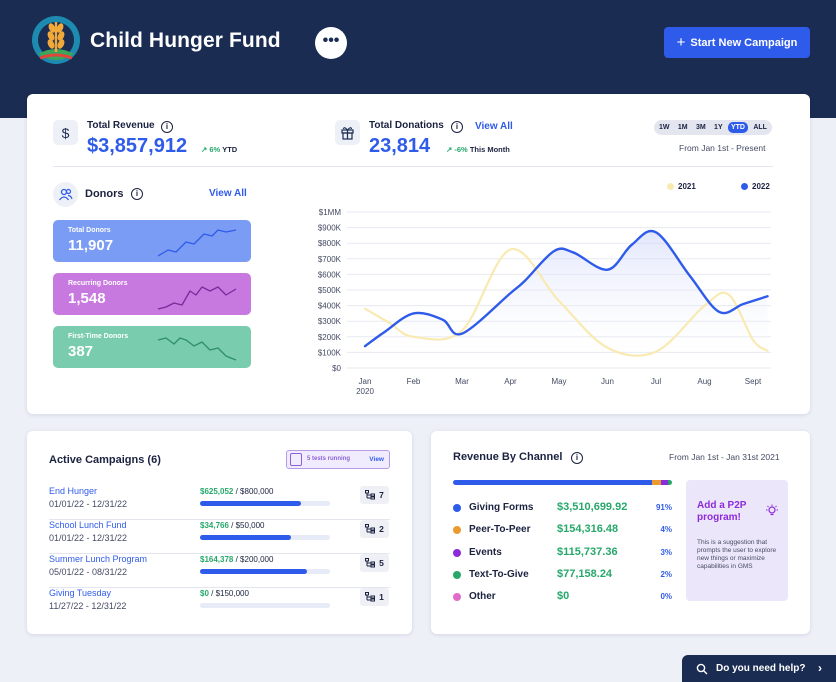 This screenshot has height=682, width=836. Describe the element at coordinates (413, 166) in the screenshot. I see `divider` at that location.